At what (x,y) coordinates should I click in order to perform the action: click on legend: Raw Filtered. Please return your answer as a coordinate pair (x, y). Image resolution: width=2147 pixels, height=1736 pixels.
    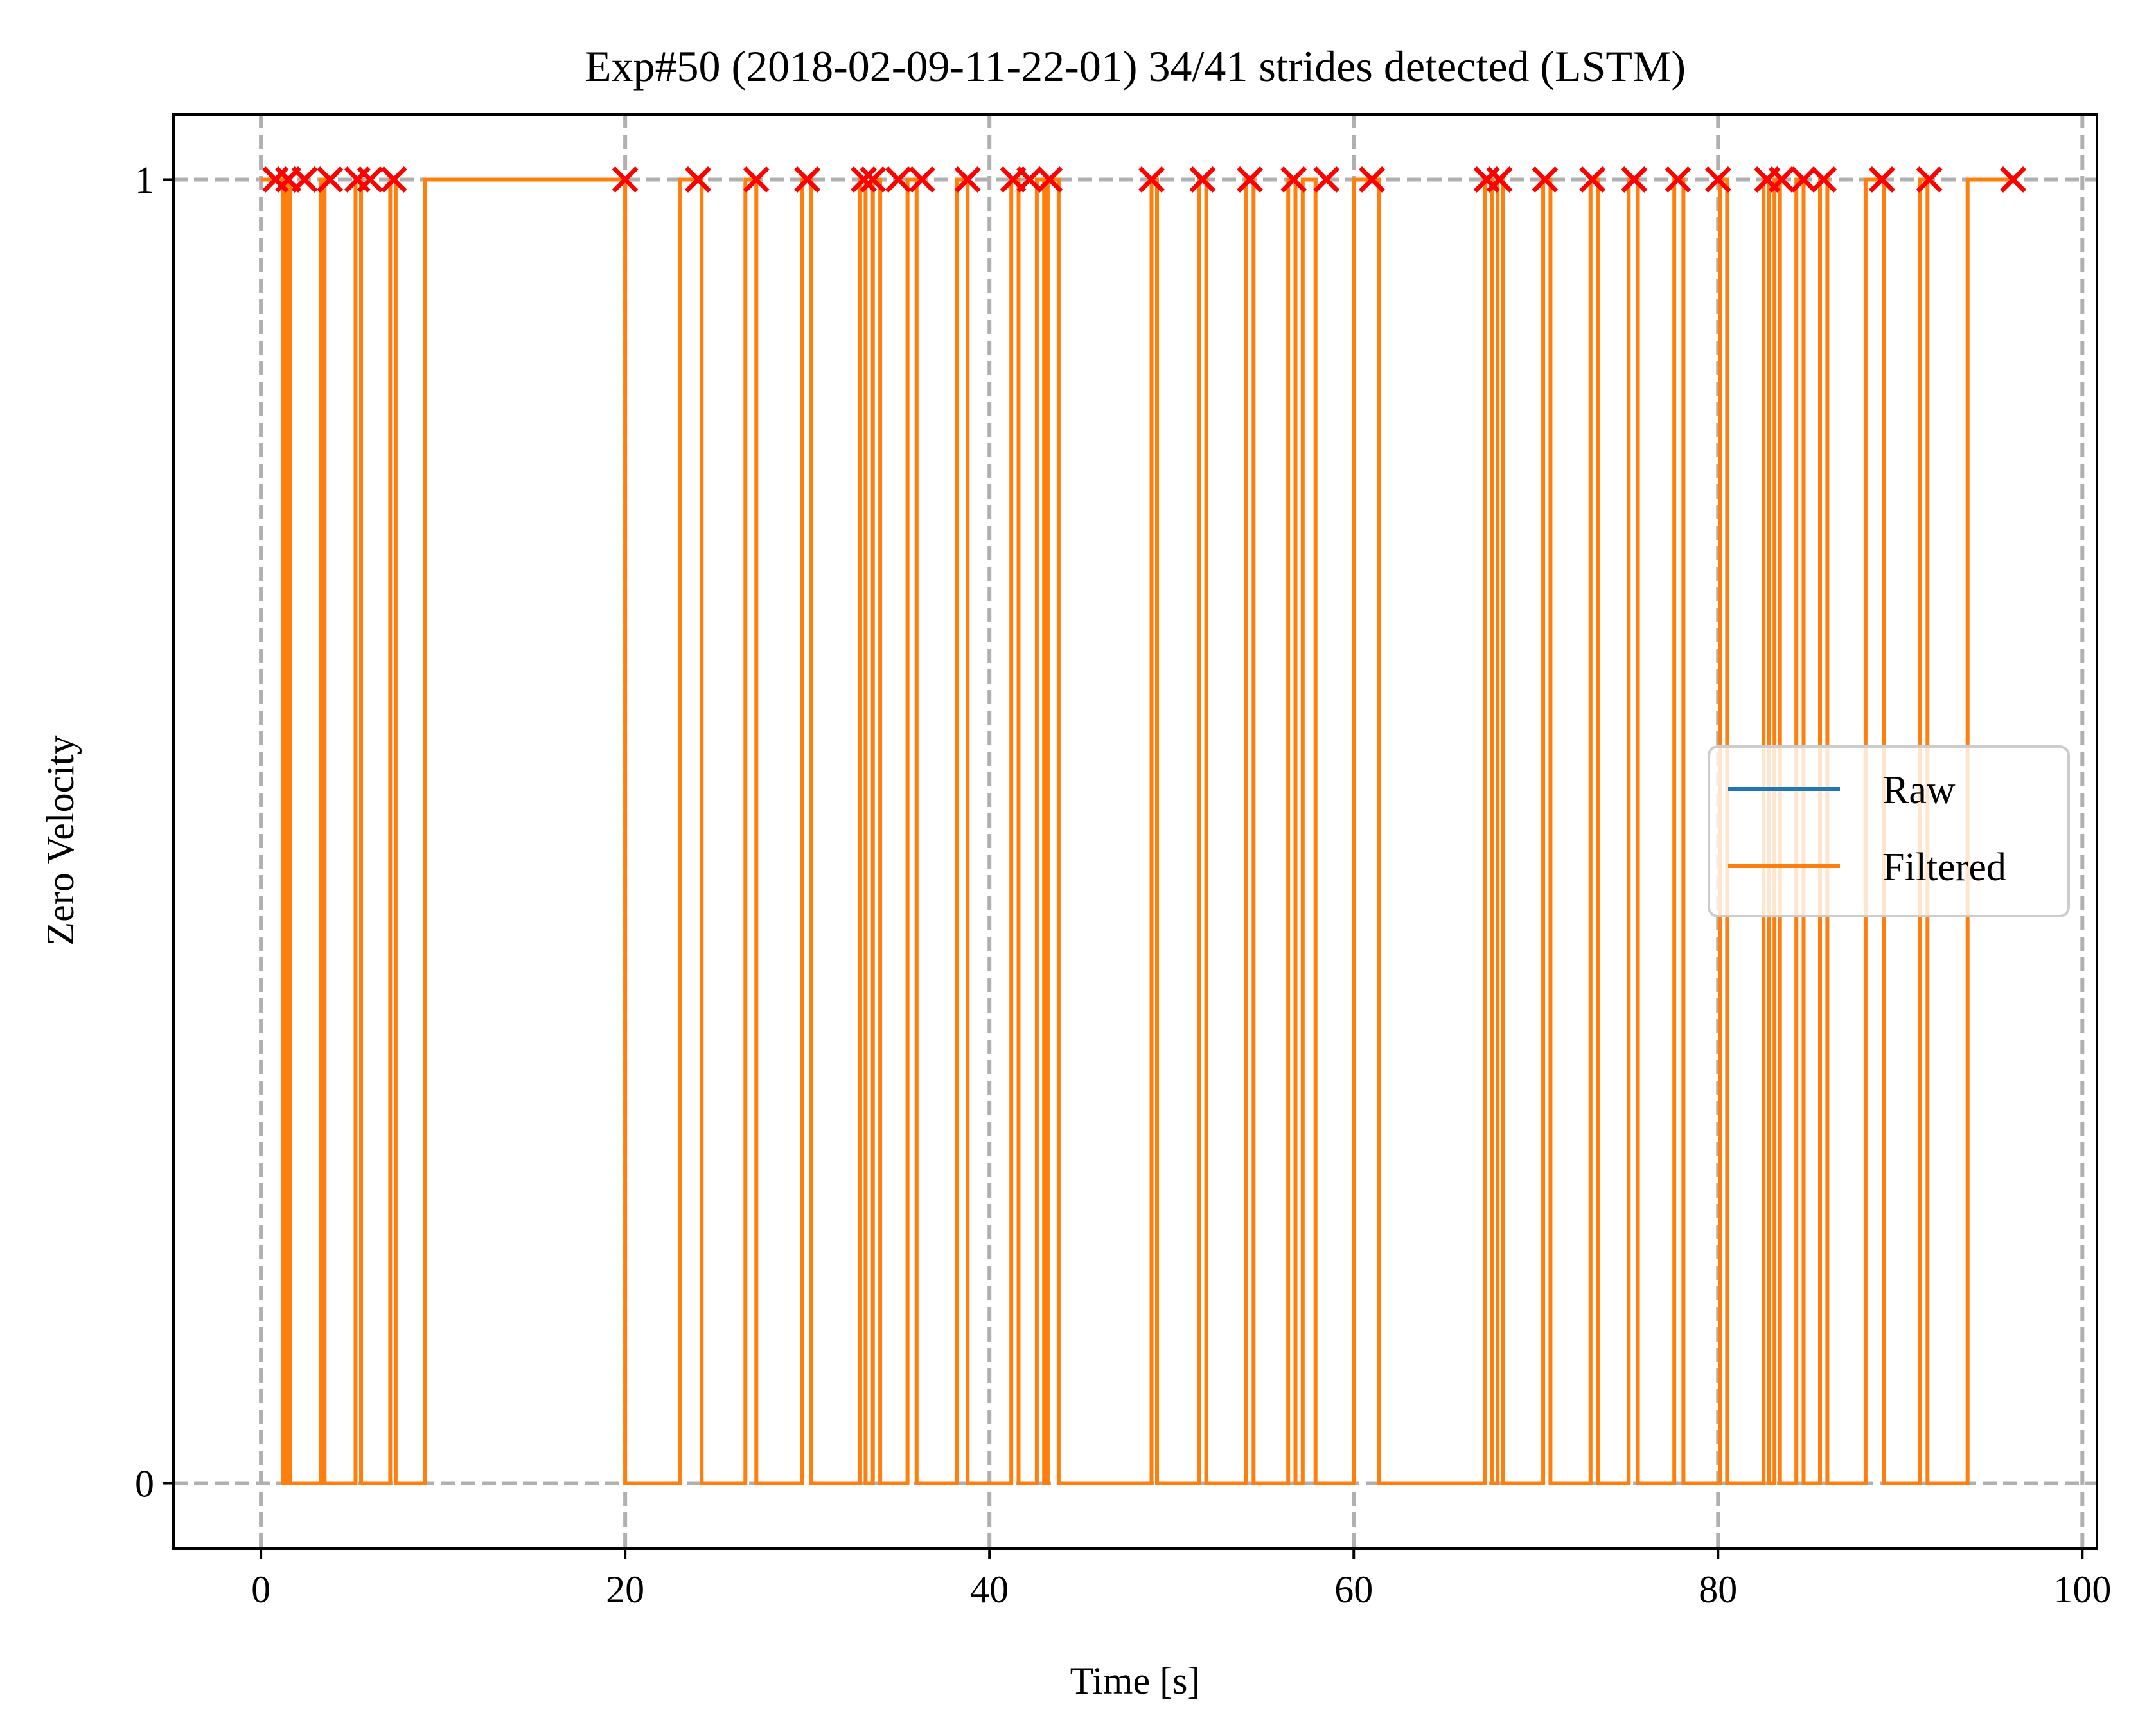
    Looking at the image, I should click on (1889, 831).